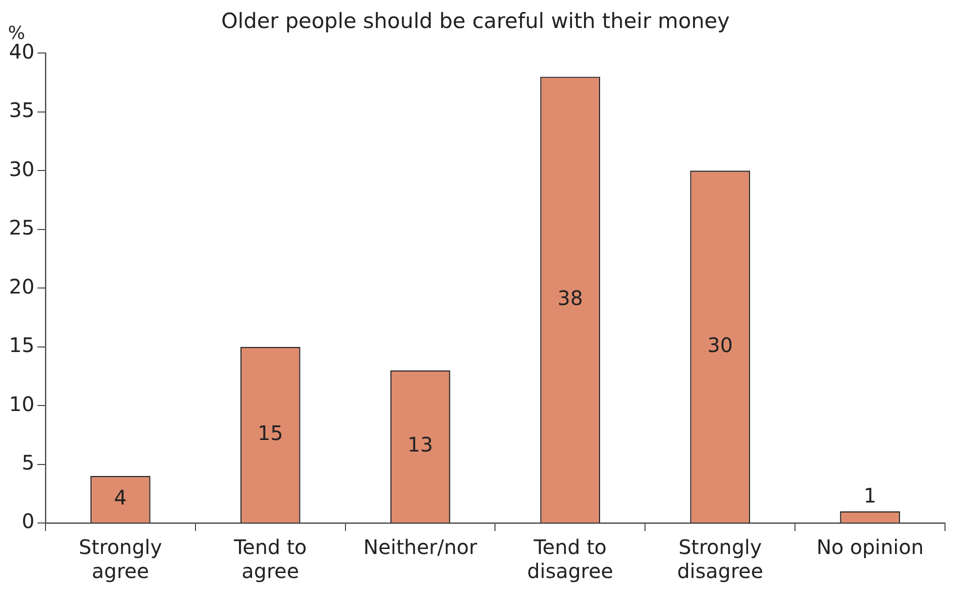 Image resolution: width=953 pixels, height=595 pixels. What do you see at coordinates (21, 110) in the screenshot?
I see `y-tick-label: 35` at bounding box center [21, 110].